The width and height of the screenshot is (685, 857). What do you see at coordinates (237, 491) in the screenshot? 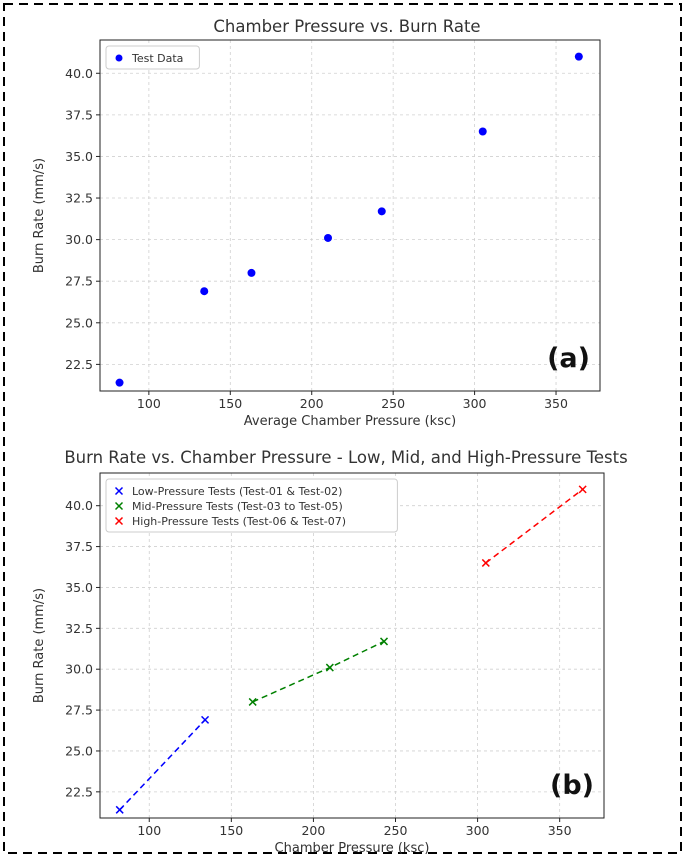
I see `legend-entry: Low-Pressure Tests (Test-01 & Test-02)` at bounding box center [237, 491].